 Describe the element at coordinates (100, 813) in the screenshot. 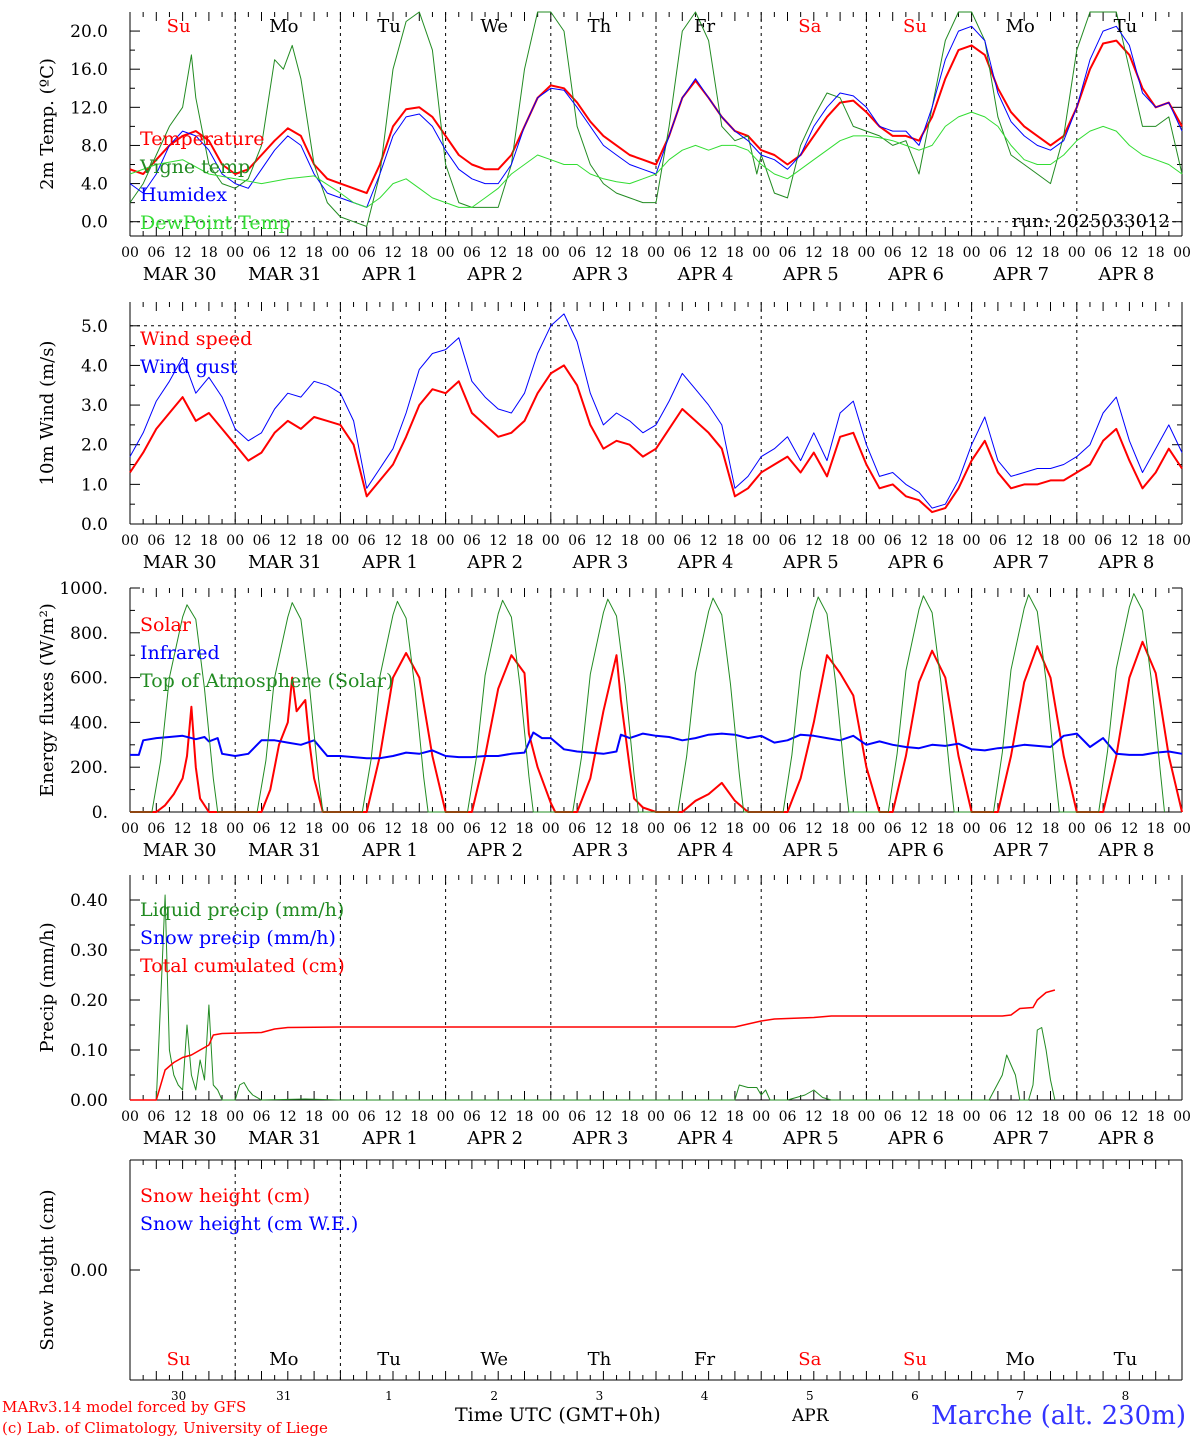

I see `y-tick-label: 0.` at that location.